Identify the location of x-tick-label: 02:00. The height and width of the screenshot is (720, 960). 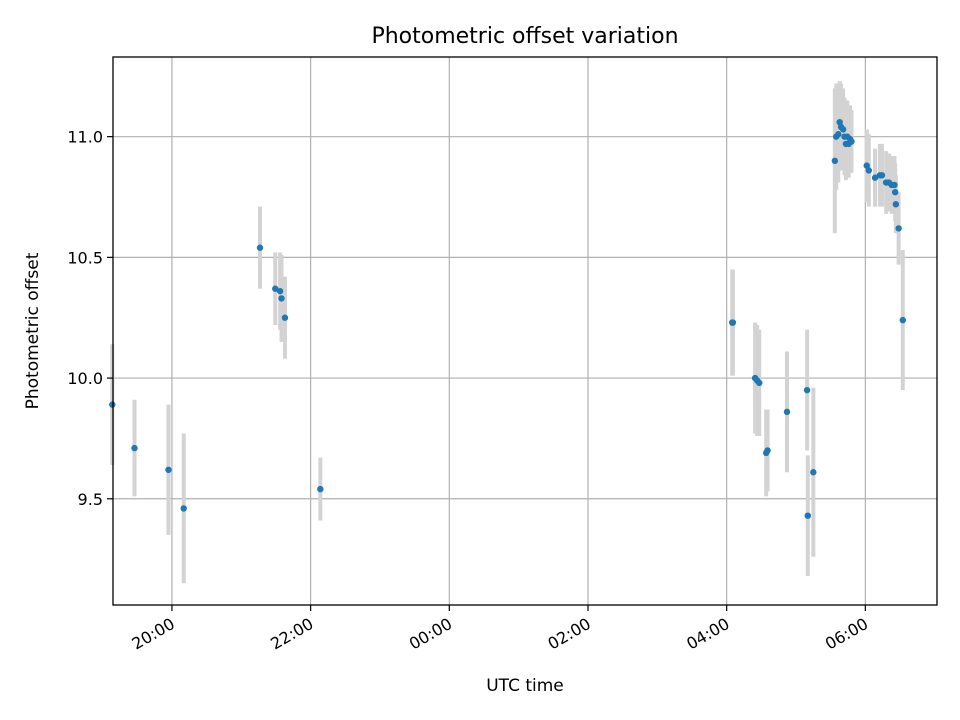
(569, 634).